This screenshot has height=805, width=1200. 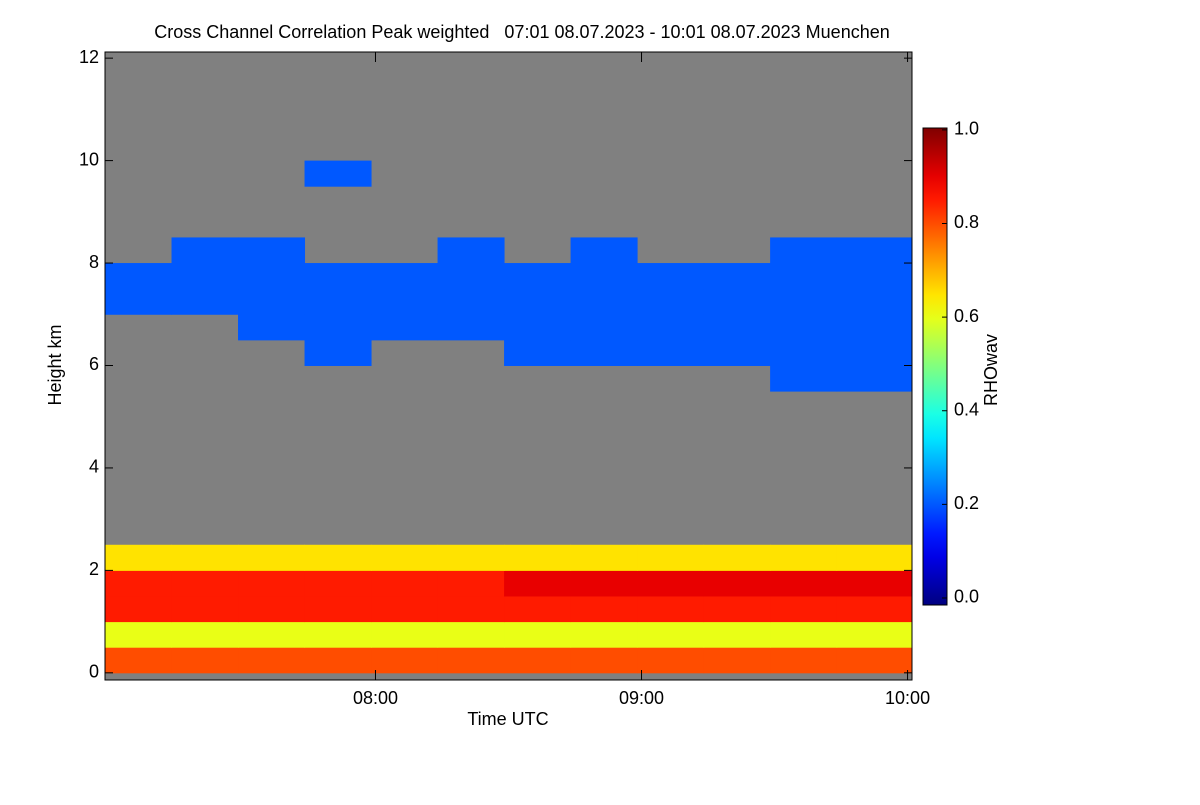 I want to click on colorbar-tick-label: 0.4, so click(x=966, y=409).